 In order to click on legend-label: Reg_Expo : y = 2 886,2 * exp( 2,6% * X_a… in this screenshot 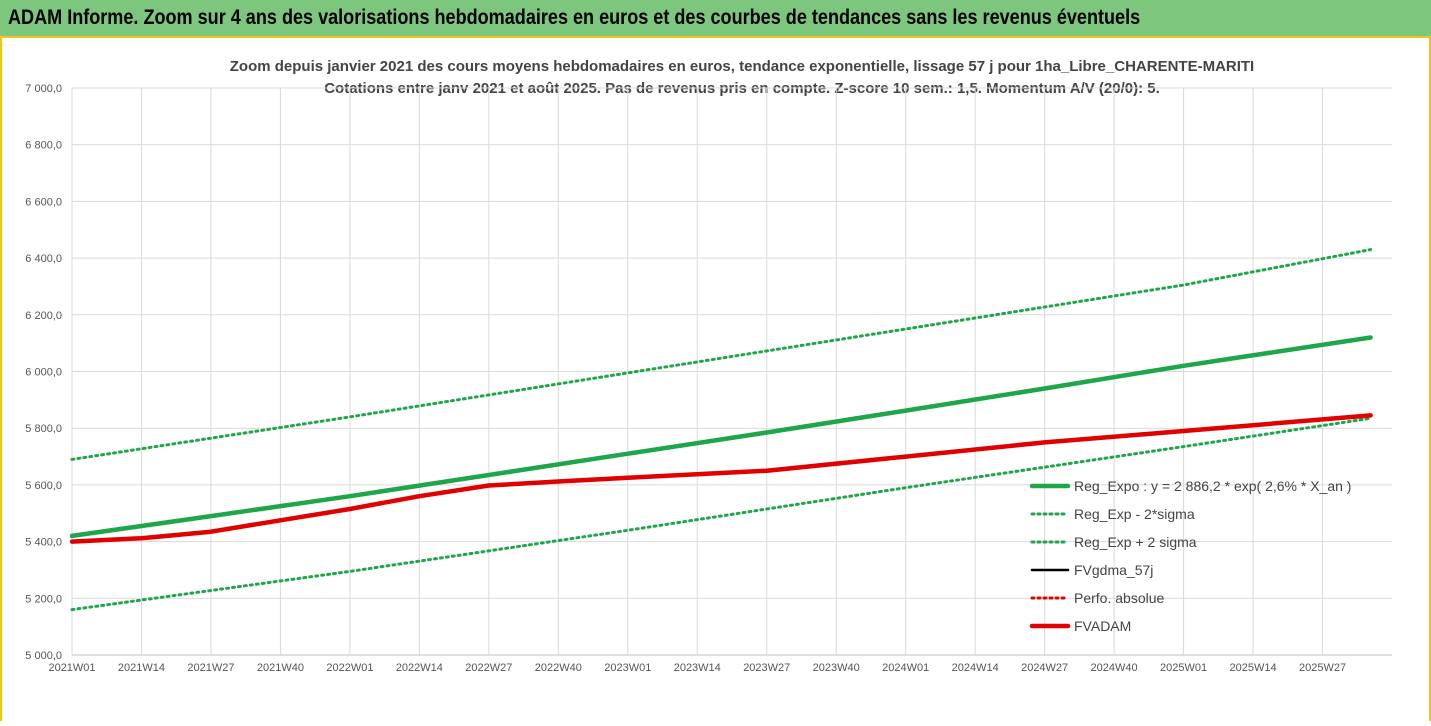, I will do `click(1212, 486)`.